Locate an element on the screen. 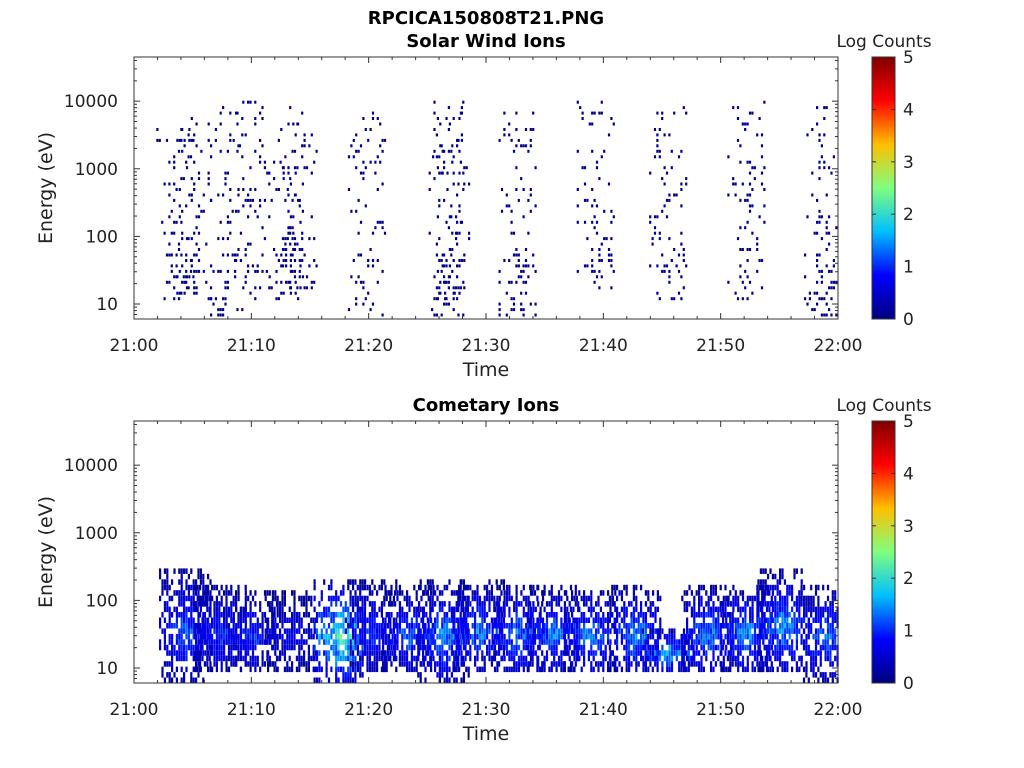 This screenshot has width=1024, height=768. colorbar-label: Log Counts is located at coordinates (883, 406).